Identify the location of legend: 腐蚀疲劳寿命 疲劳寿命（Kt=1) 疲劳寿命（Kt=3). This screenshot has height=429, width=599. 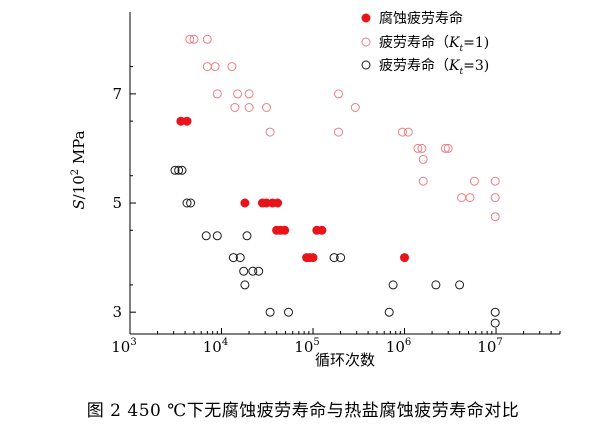
(425, 43).